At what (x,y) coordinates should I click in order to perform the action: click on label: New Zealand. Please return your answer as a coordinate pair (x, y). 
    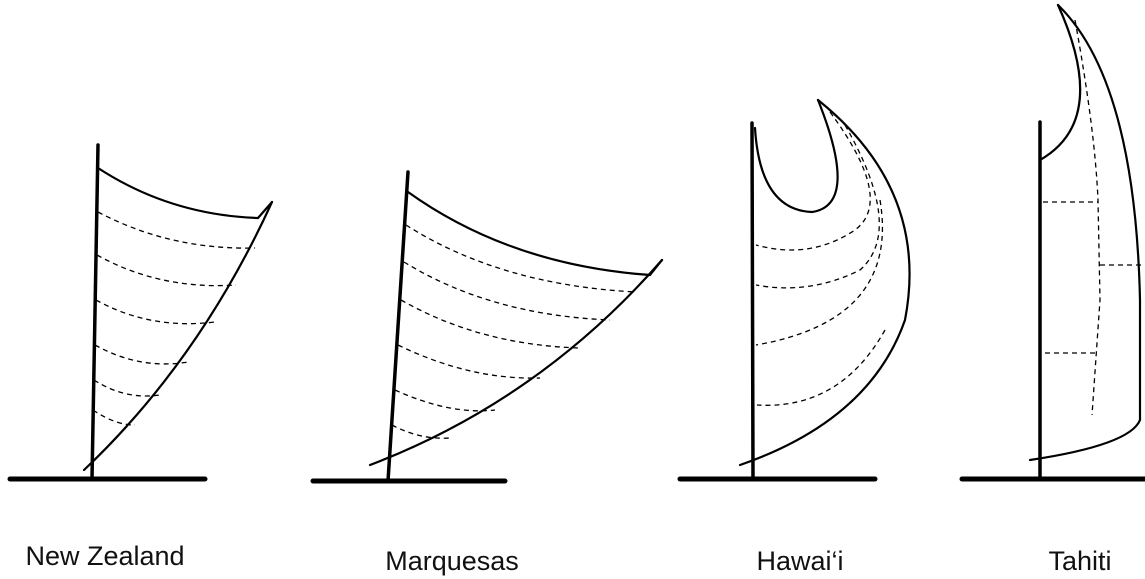
    Looking at the image, I should click on (104, 556).